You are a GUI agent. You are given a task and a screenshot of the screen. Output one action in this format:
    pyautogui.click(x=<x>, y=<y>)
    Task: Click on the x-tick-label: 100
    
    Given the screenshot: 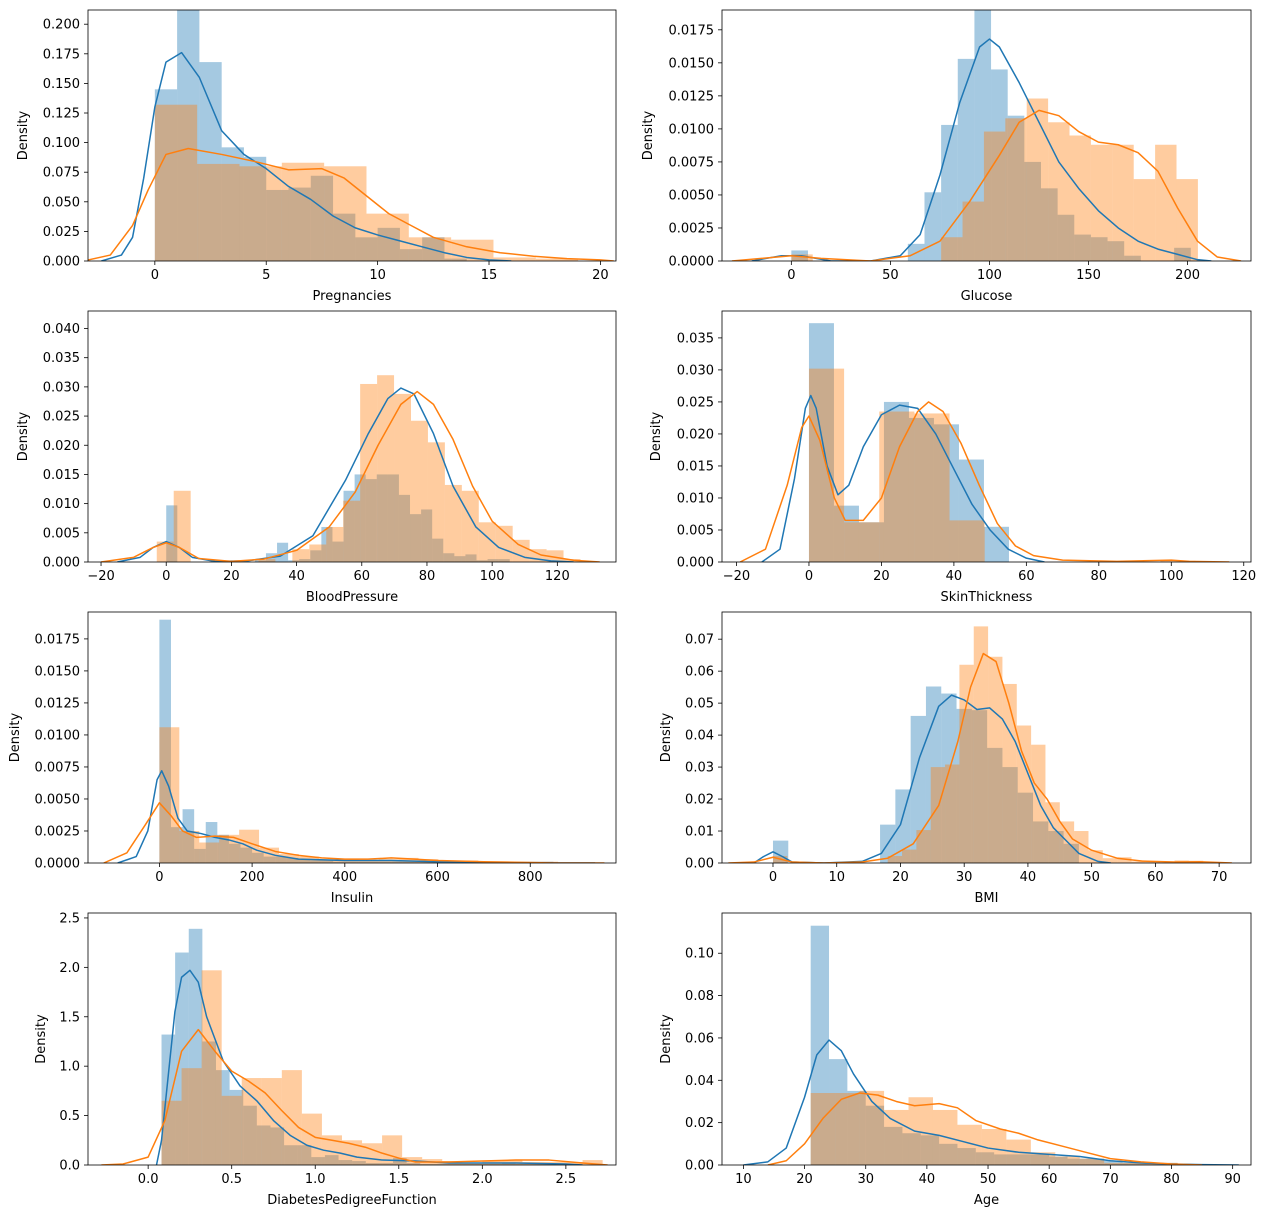 What is the action you would take?
    pyautogui.click(x=492, y=576)
    